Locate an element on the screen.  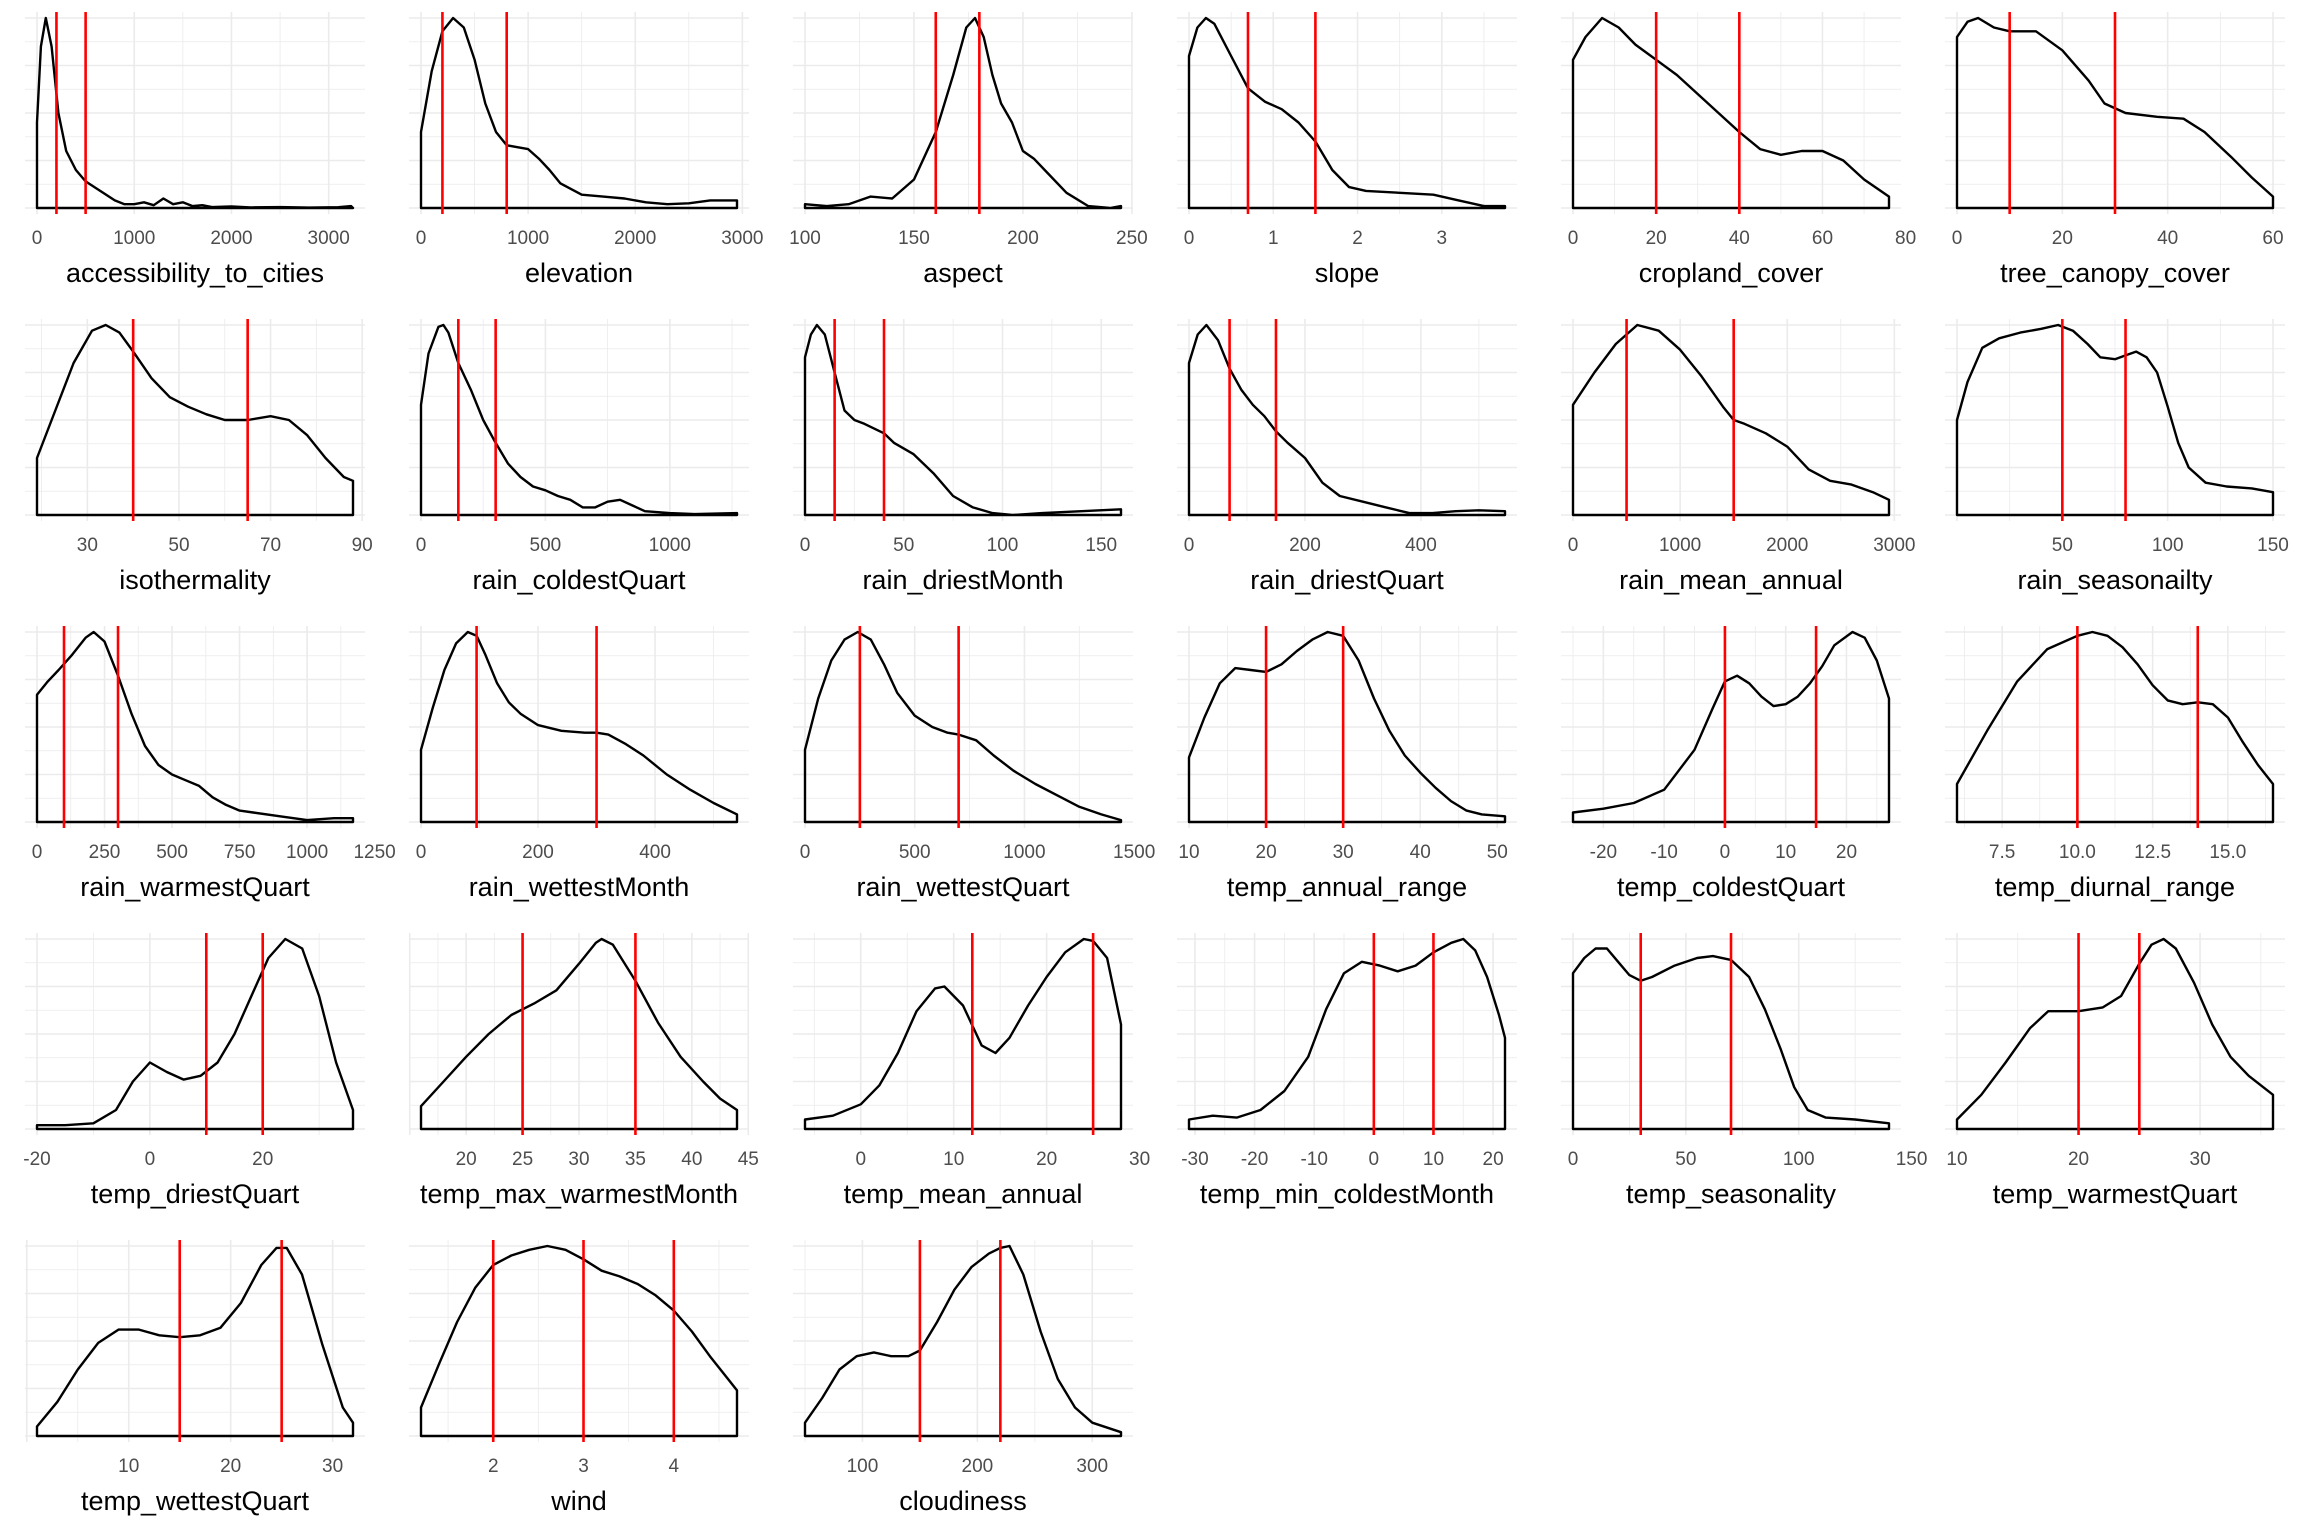
density-chart: 0 1000 2000 3000 accessibility_to_cities is located at coordinates (195, 150).